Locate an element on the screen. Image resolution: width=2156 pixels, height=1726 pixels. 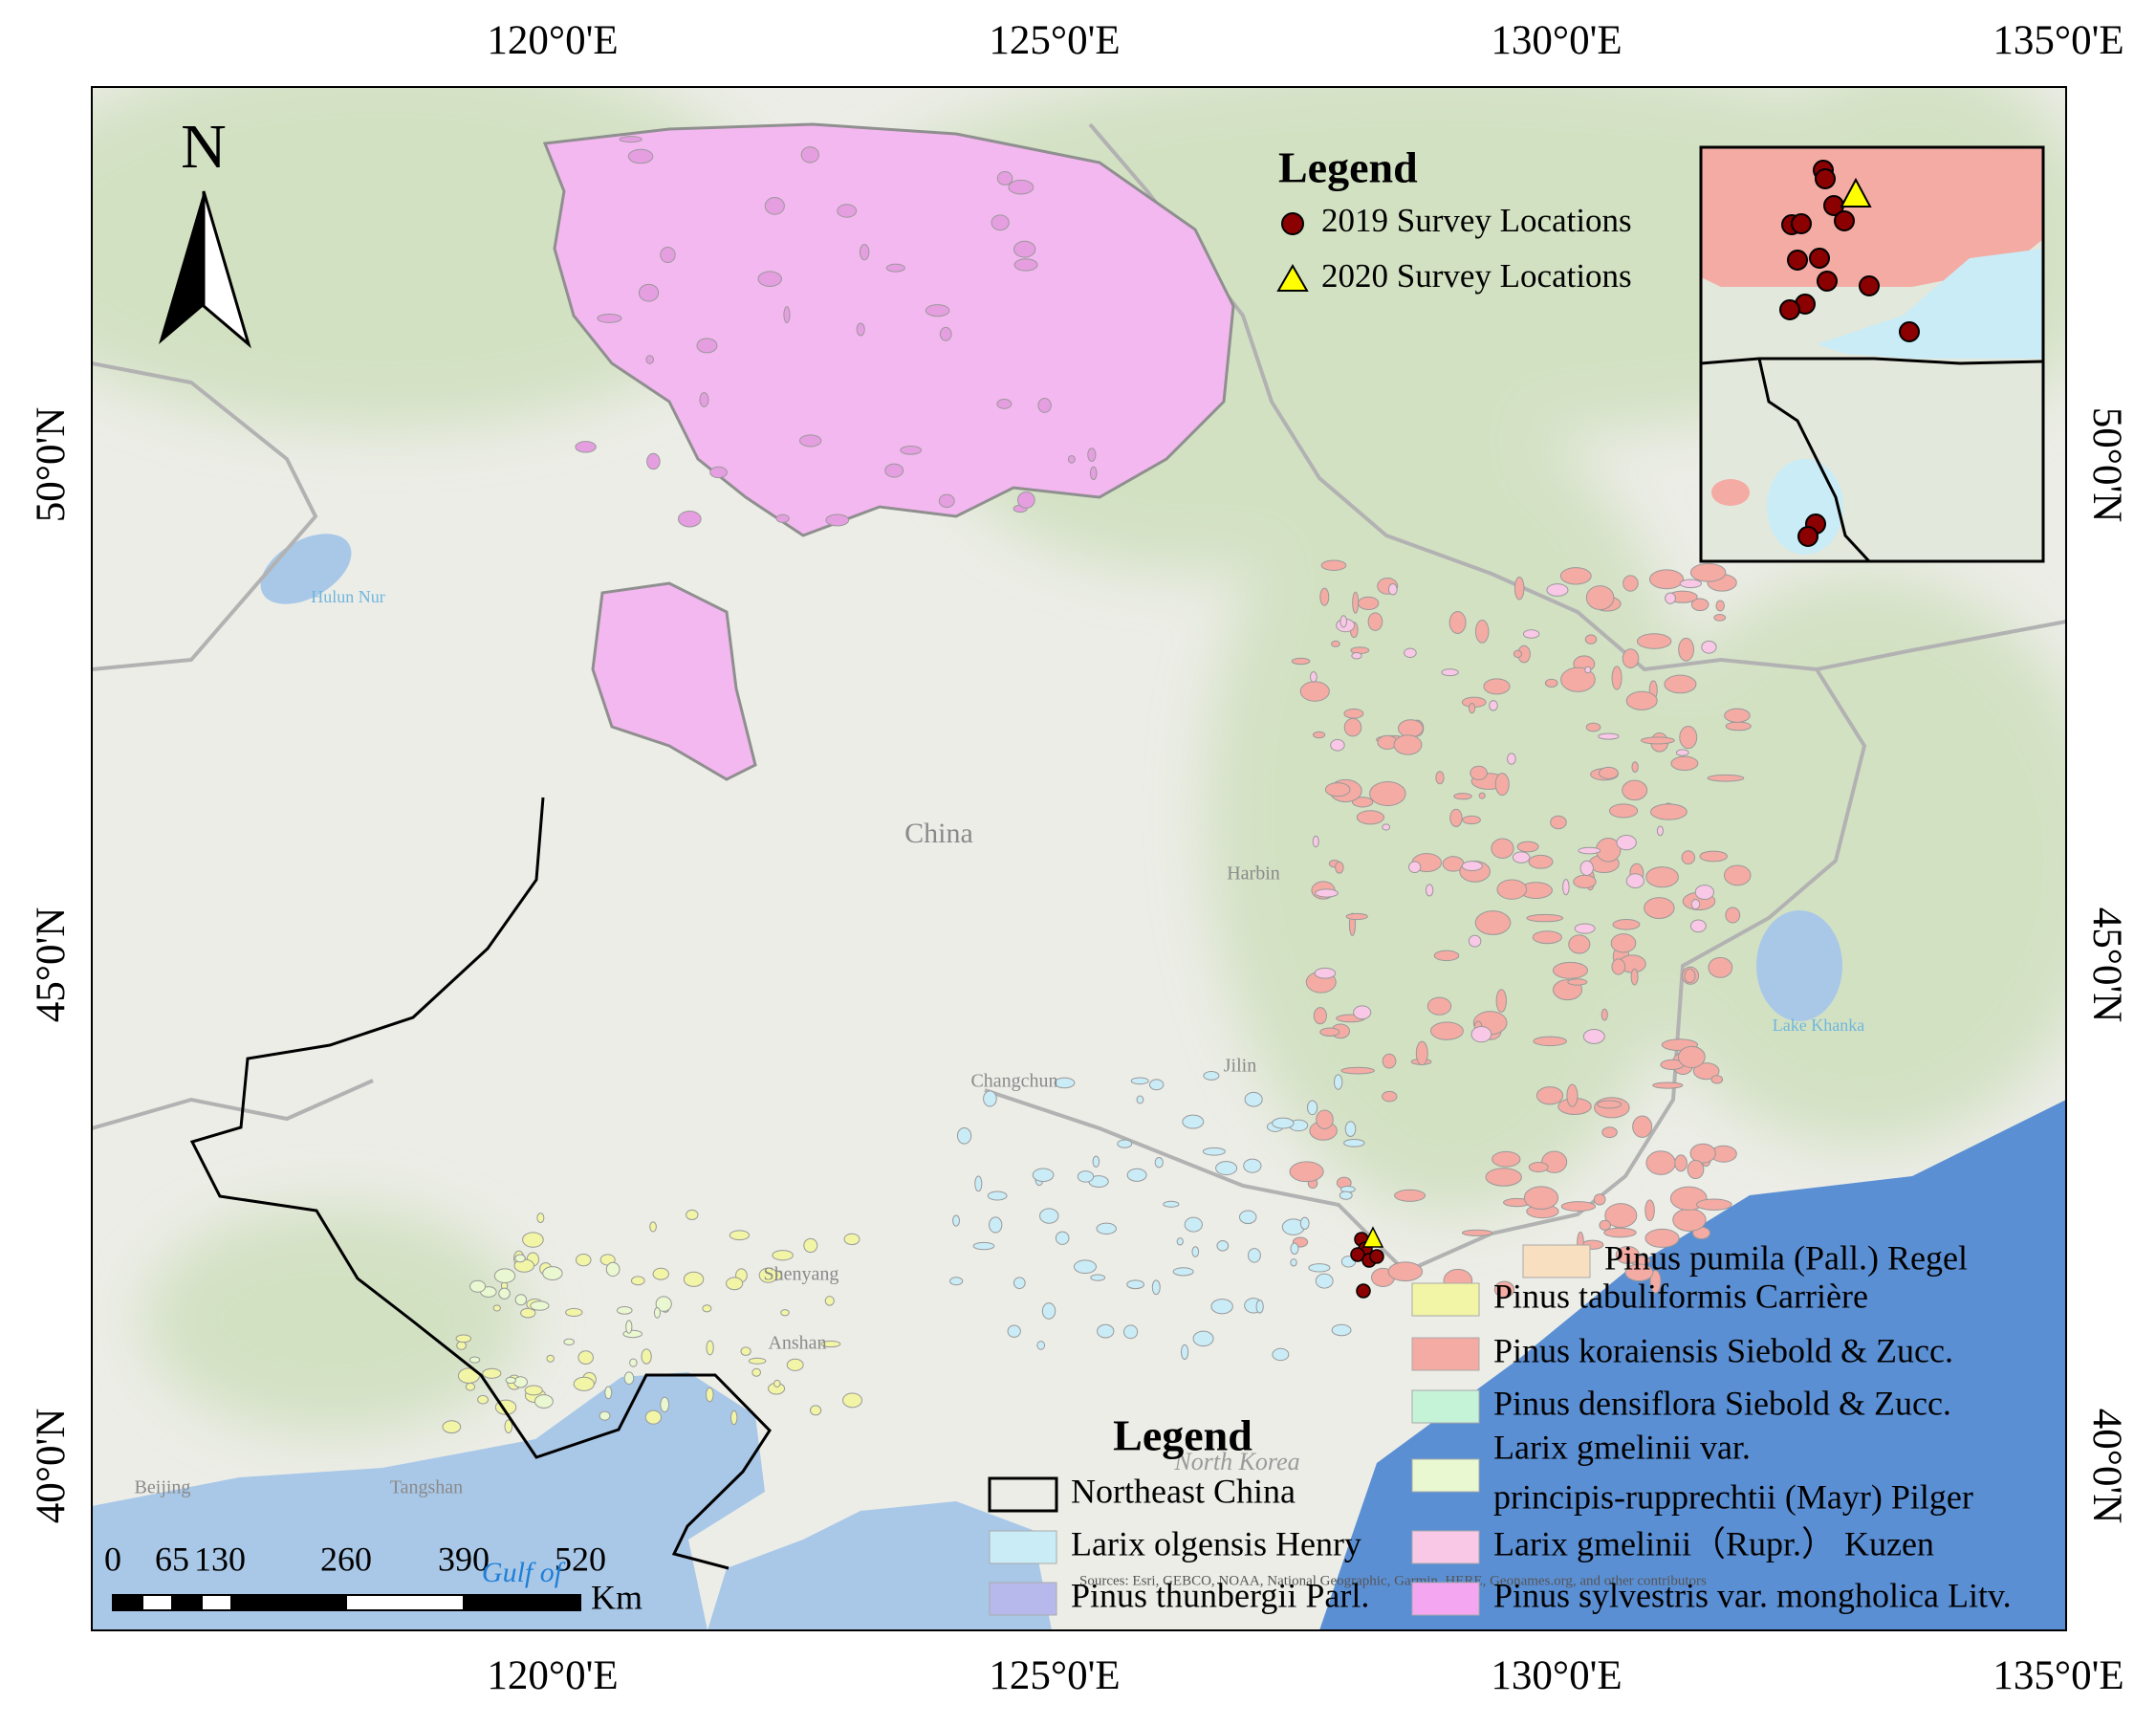
lon-label: 125°0'E is located at coordinates (1054, 40).